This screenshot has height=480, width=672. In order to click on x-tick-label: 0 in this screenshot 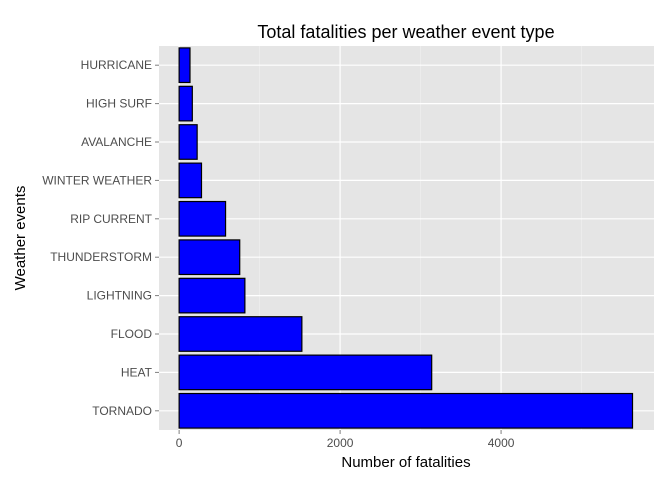, I will do `click(179, 443)`.